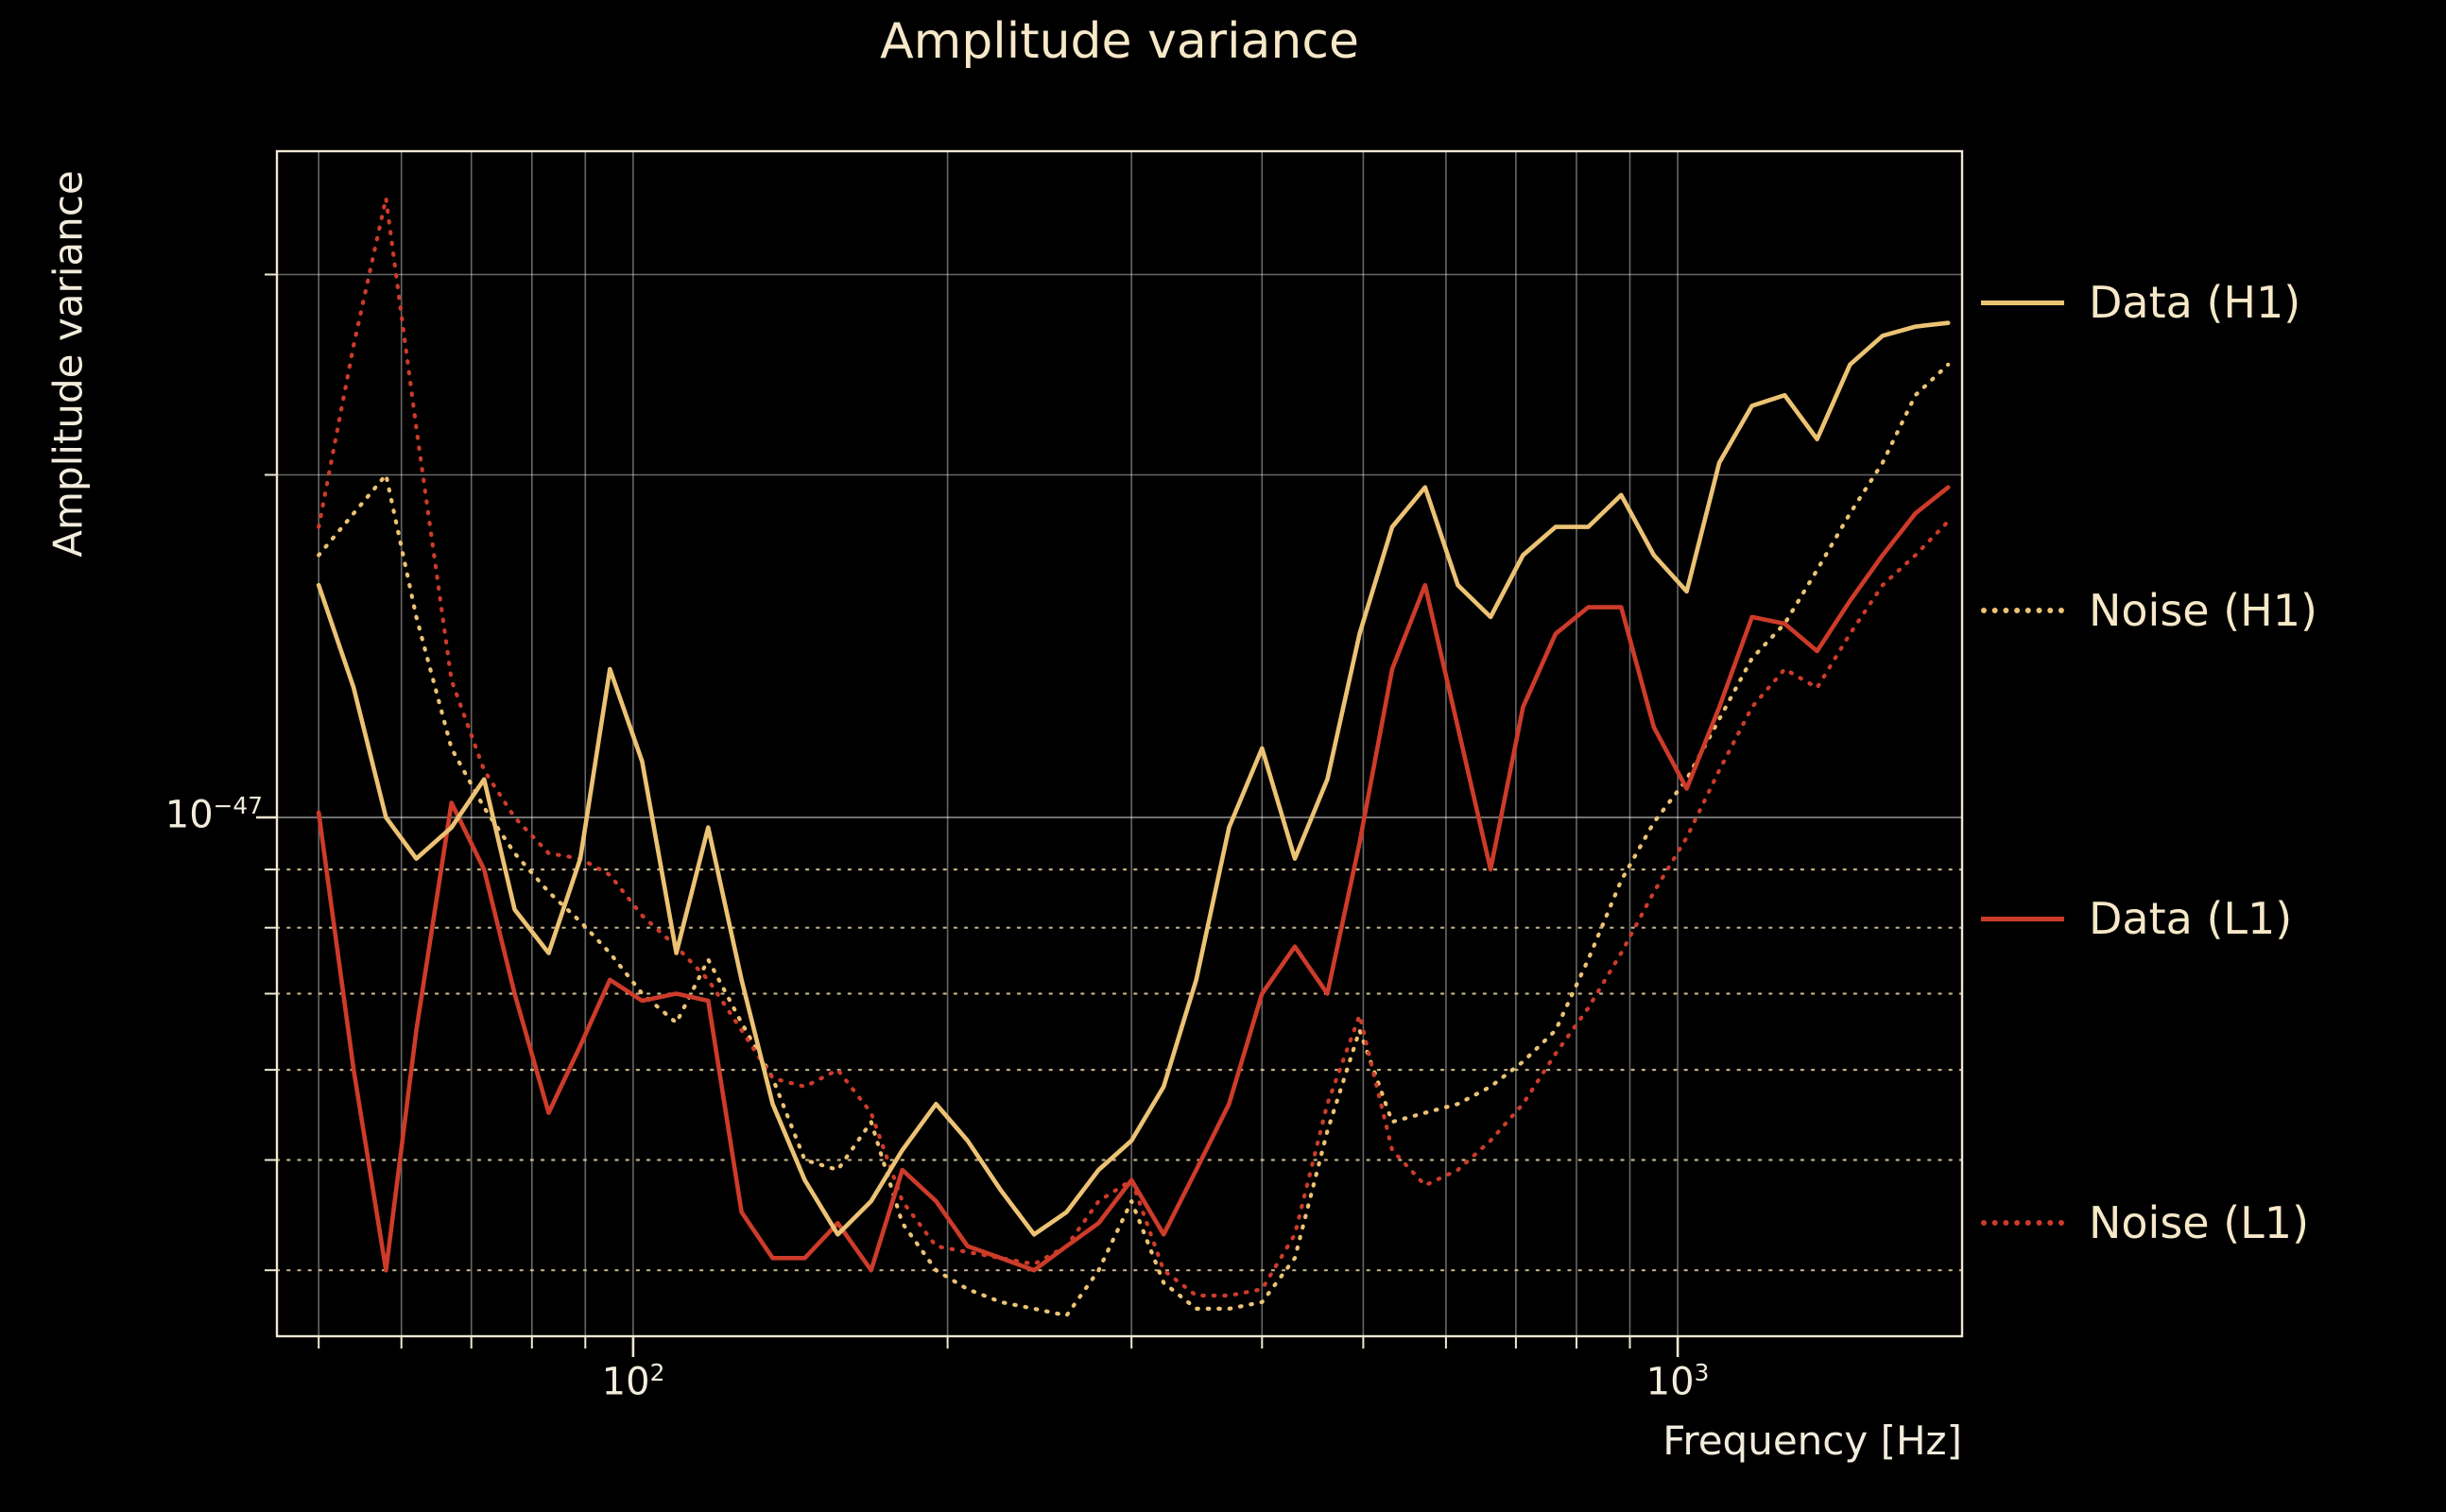 This screenshot has height=1512, width=2446. What do you see at coordinates (2022, 1223) in the screenshot?
I see `legend-line-sample-noise-l1` at bounding box center [2022, 1223].